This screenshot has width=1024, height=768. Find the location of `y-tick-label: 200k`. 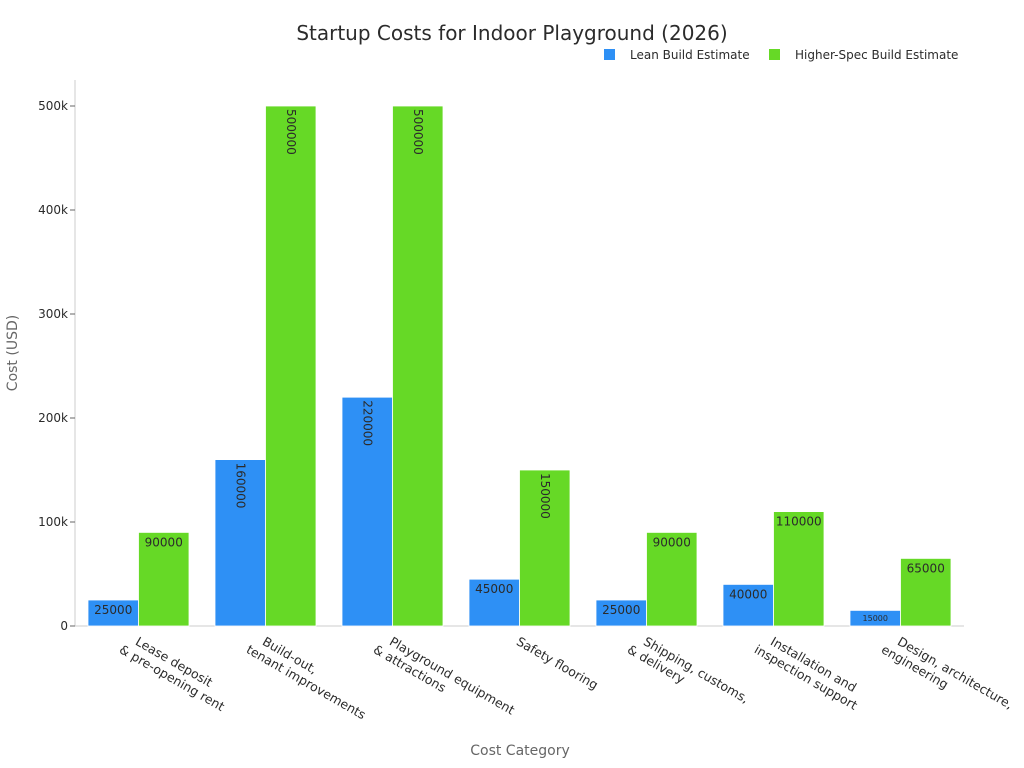

y-tick-label: 200k is located at coordinates (53, 418).